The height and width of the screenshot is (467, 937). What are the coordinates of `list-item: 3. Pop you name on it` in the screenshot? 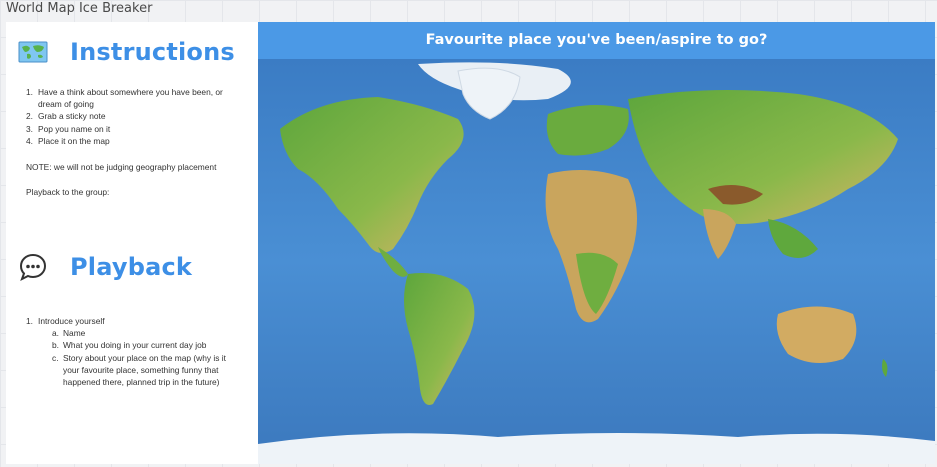 It's located at (131, 129).